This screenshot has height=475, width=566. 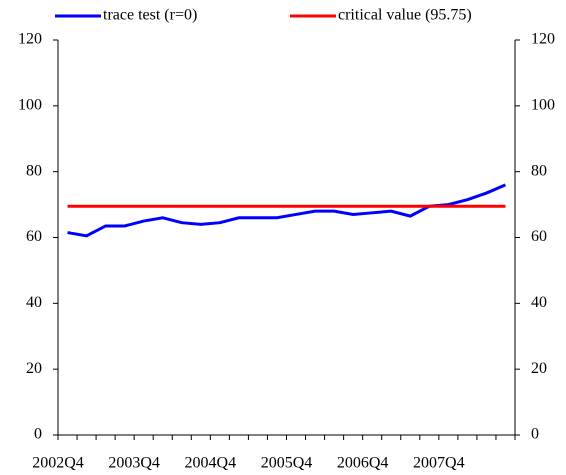 I want to click on y2-tick-label: 60, so click(x=539, y=236).